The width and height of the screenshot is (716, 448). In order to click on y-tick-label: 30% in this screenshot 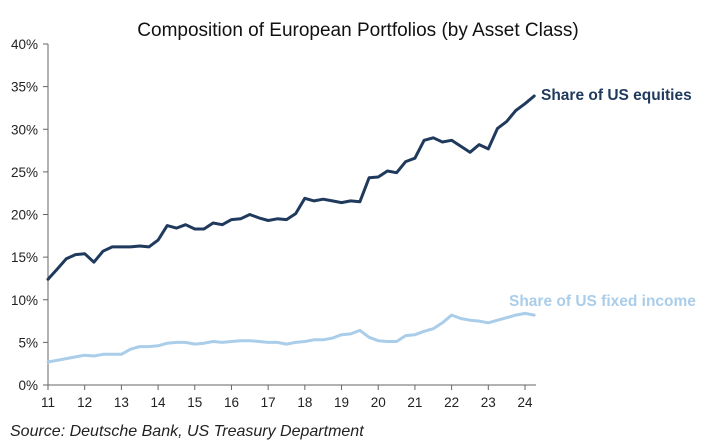, I will do `click(24, 129)`.